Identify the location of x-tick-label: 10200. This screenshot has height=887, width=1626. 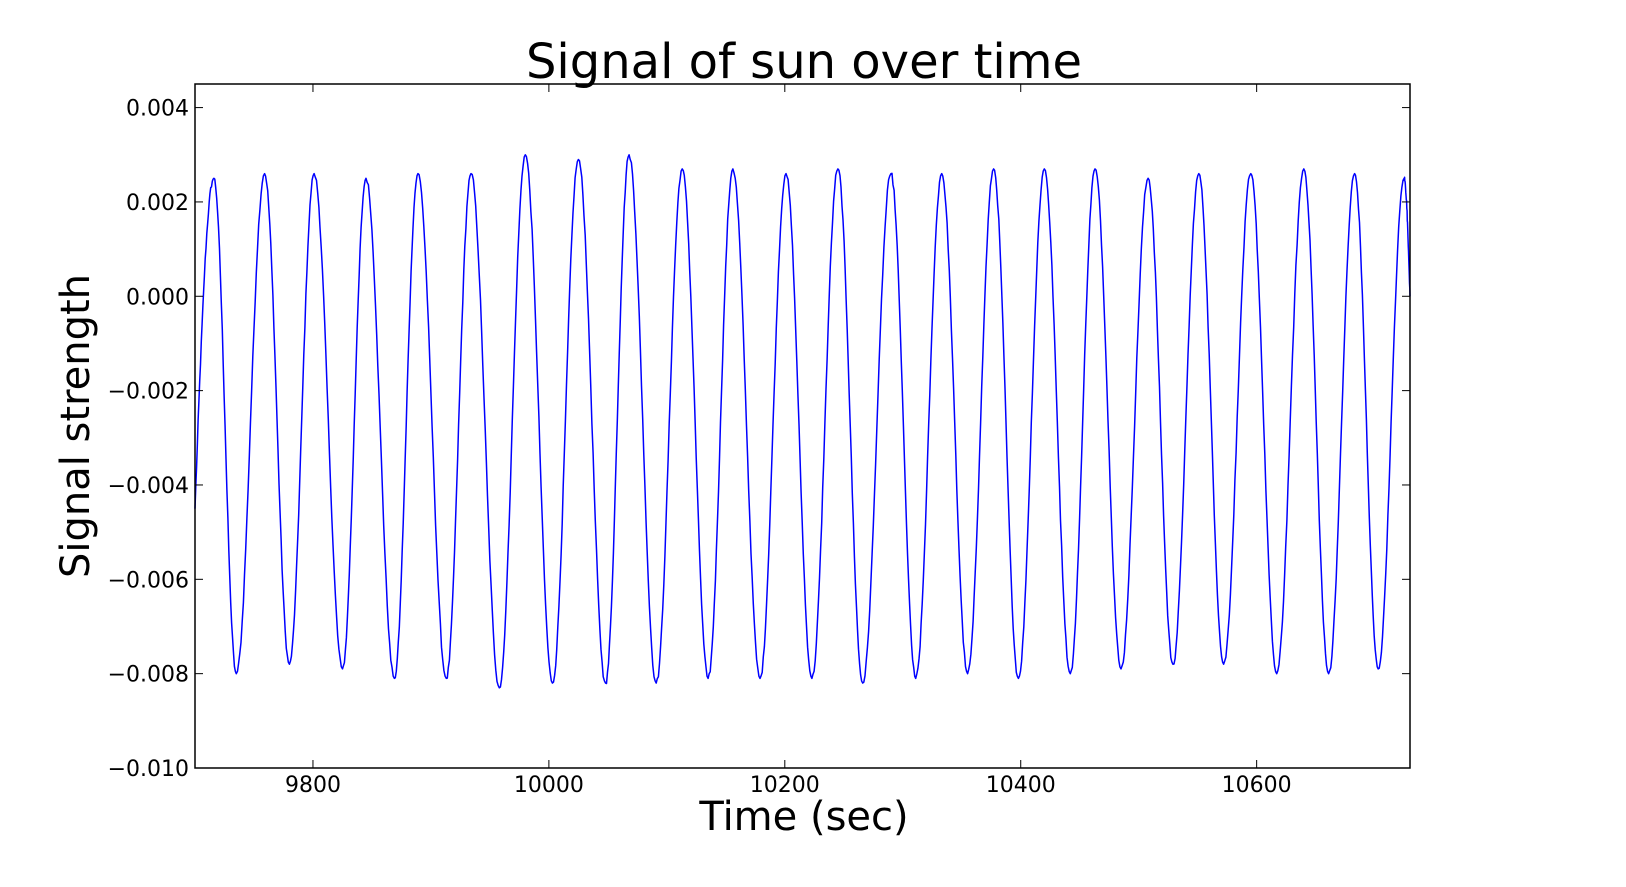
(785, 785).